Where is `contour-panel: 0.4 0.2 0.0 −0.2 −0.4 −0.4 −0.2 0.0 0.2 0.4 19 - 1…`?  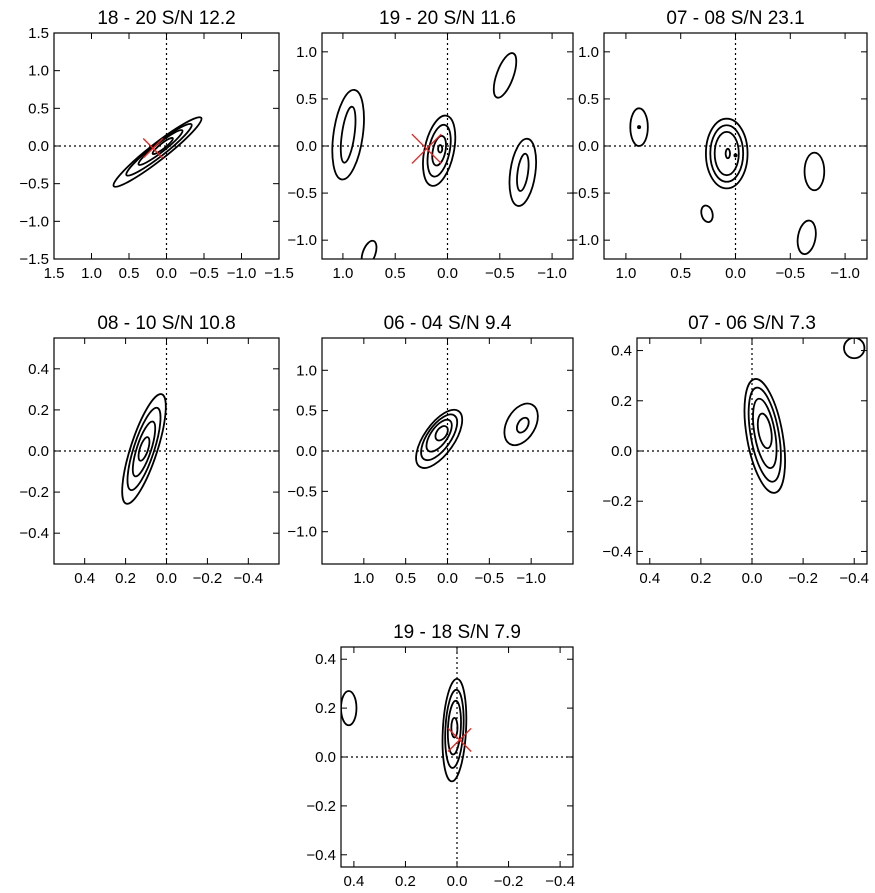 contour-panel: 0.4 0.2 0.0 −0.2 −0.4 −0.4 −0.2 0.0 0.2 0.4 19 - 1… is located at coordinates (440, 756).